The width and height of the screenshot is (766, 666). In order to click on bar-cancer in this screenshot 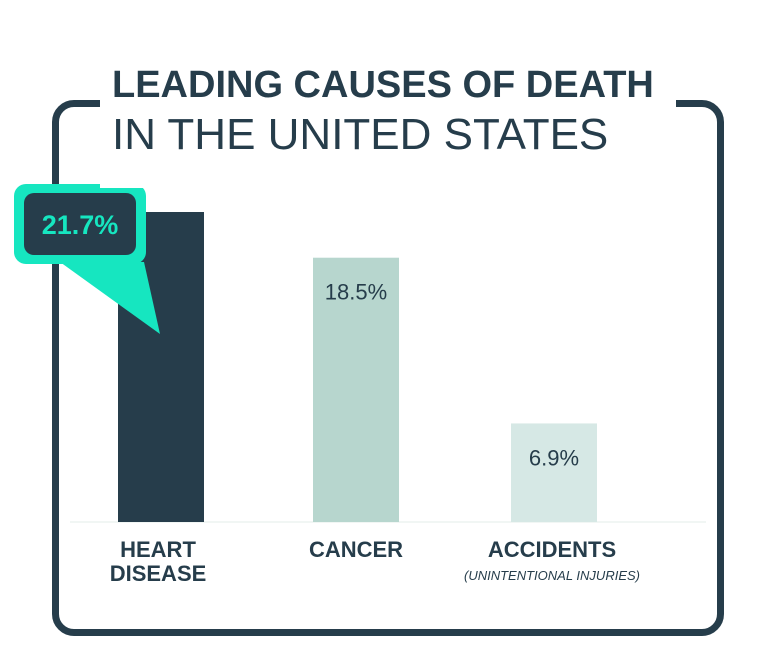, I will do `click(356, 389)`.